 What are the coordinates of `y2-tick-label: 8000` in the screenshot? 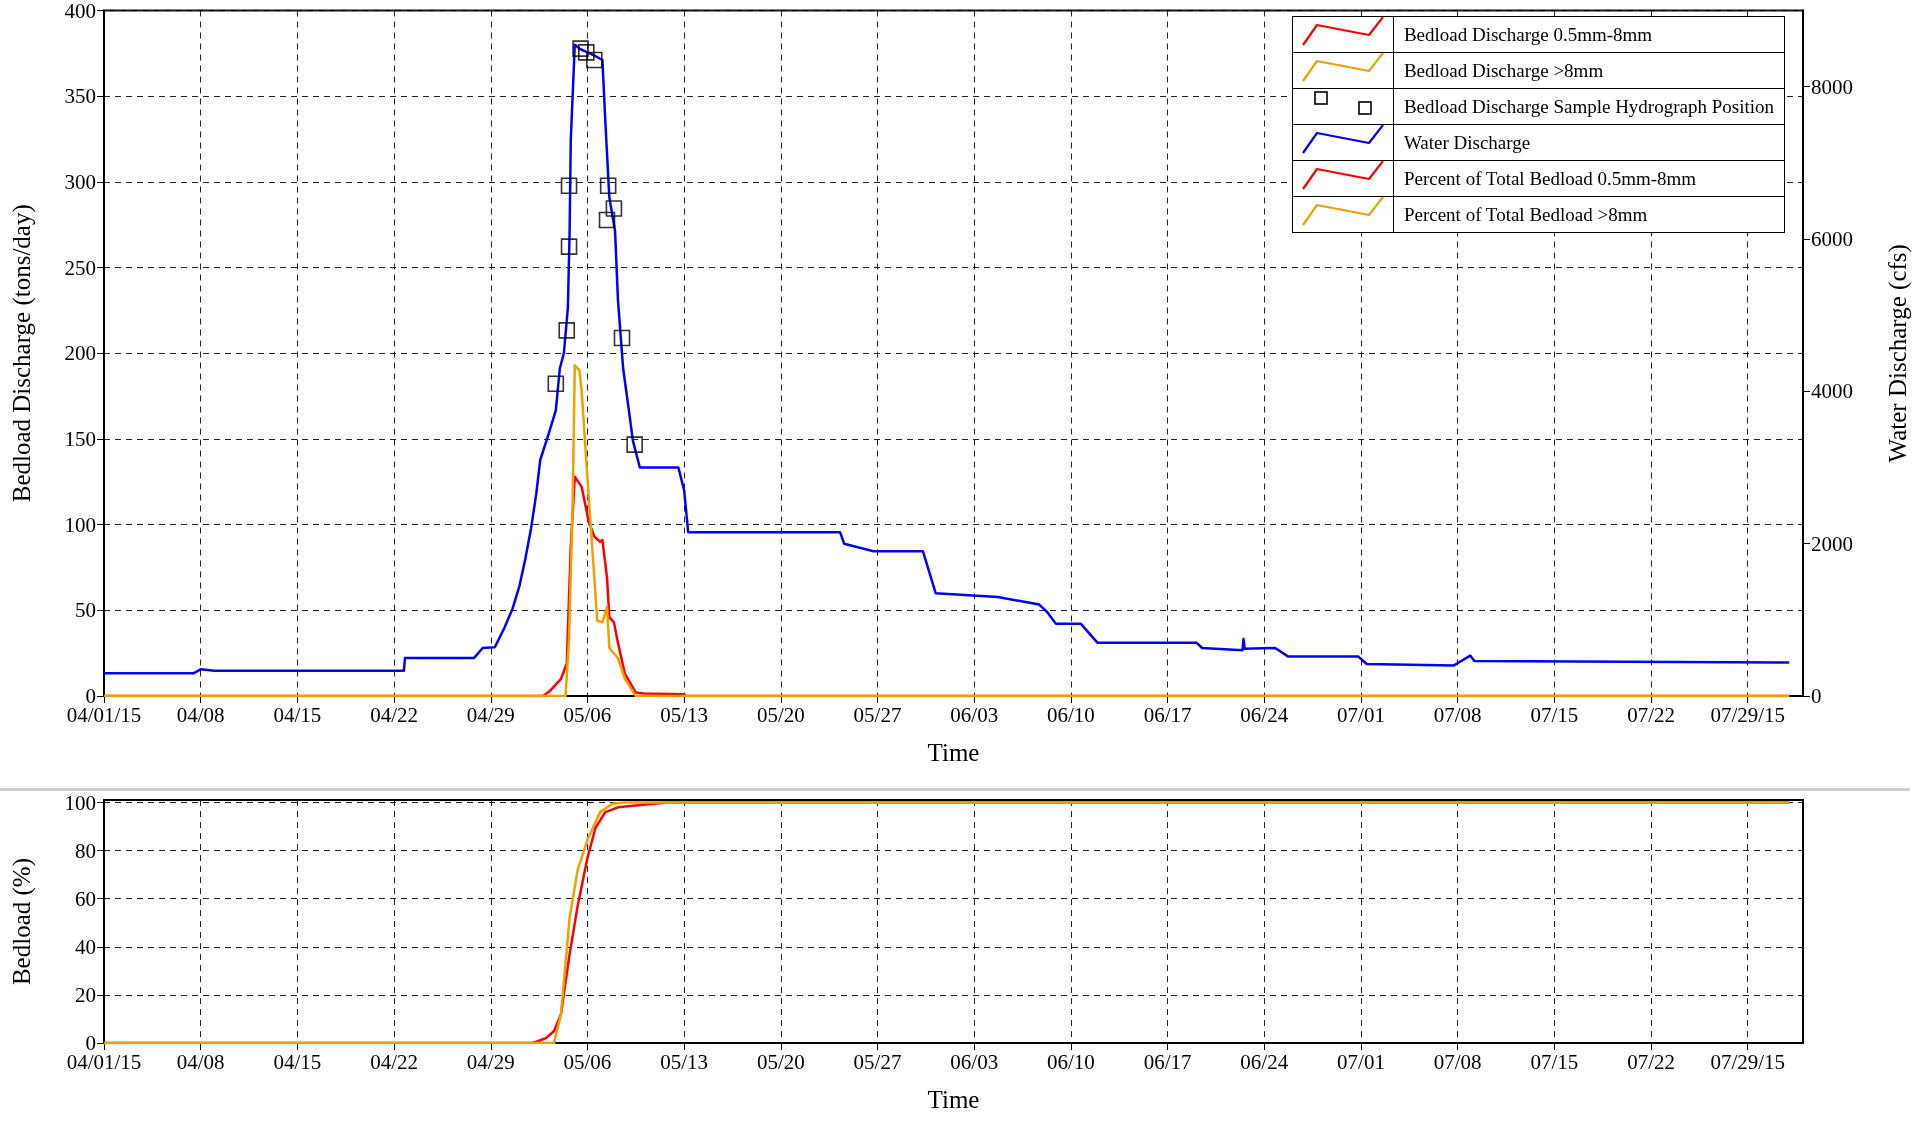 It's located at (1832, 86).